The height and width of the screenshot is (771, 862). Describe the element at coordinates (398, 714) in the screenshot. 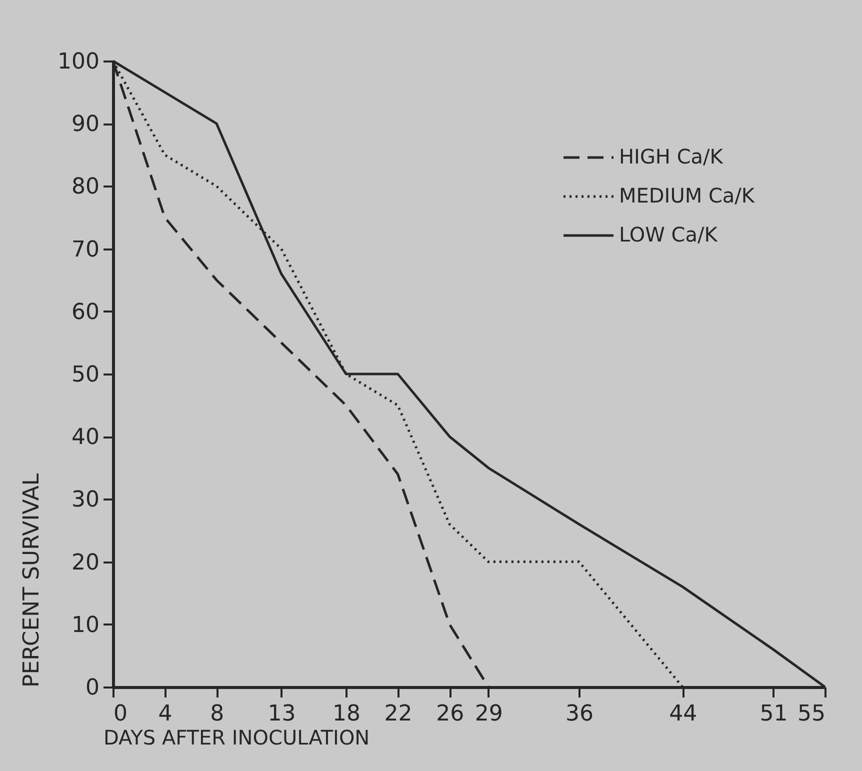

I see `x-tick-label: 22` at that location.